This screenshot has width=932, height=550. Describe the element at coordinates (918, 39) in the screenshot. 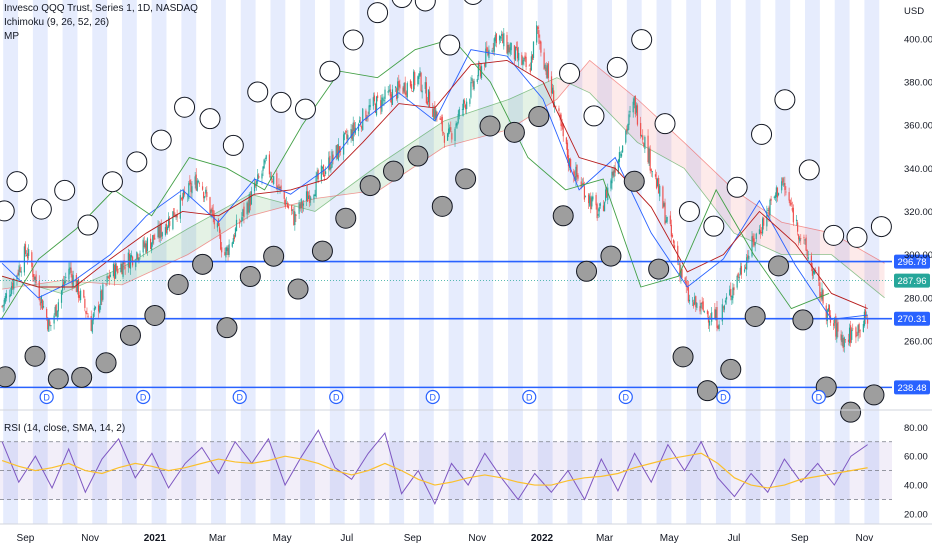

I see `price-tick: 400.00` at that location.